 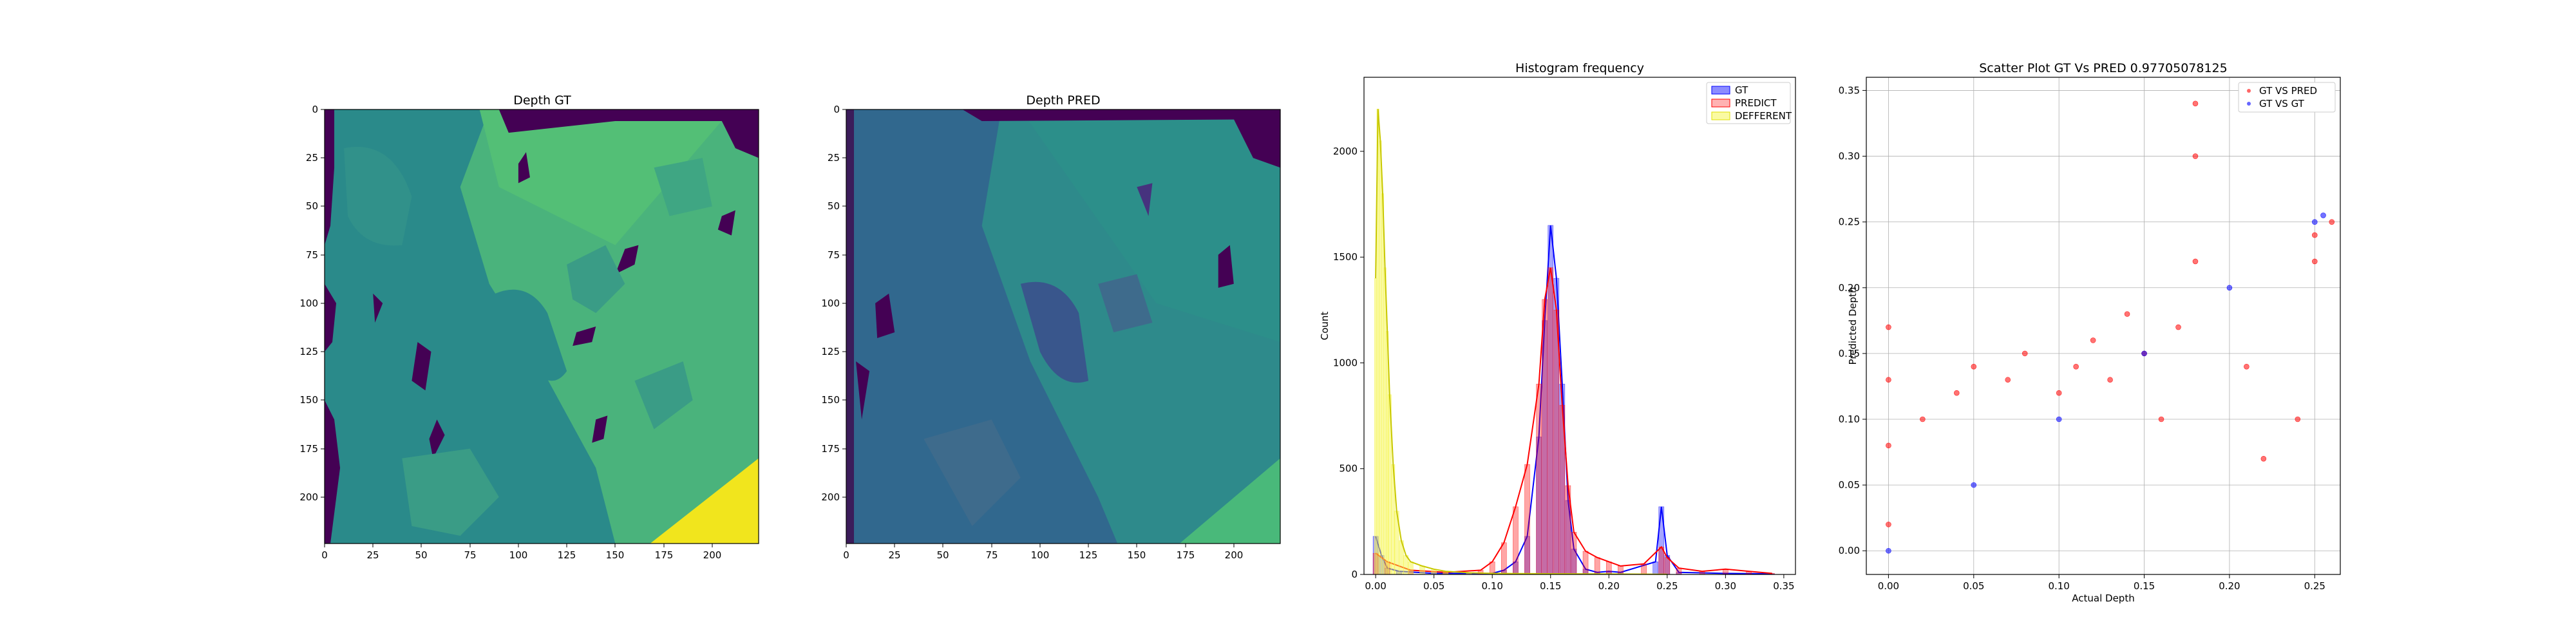 What do you see at coordinates (2103, 598) in the screenshot?
I see `x-axis-label: Actual Depth` at bounding box center [2103, 598].